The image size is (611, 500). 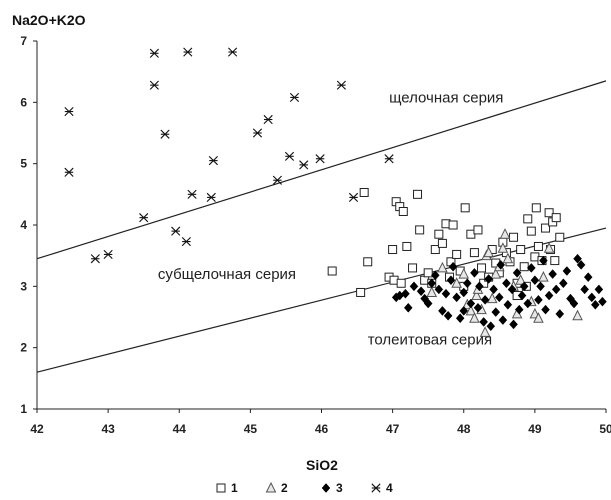 I want to click on series-annotation: субщелочная серия, so click(x=227, y=274).